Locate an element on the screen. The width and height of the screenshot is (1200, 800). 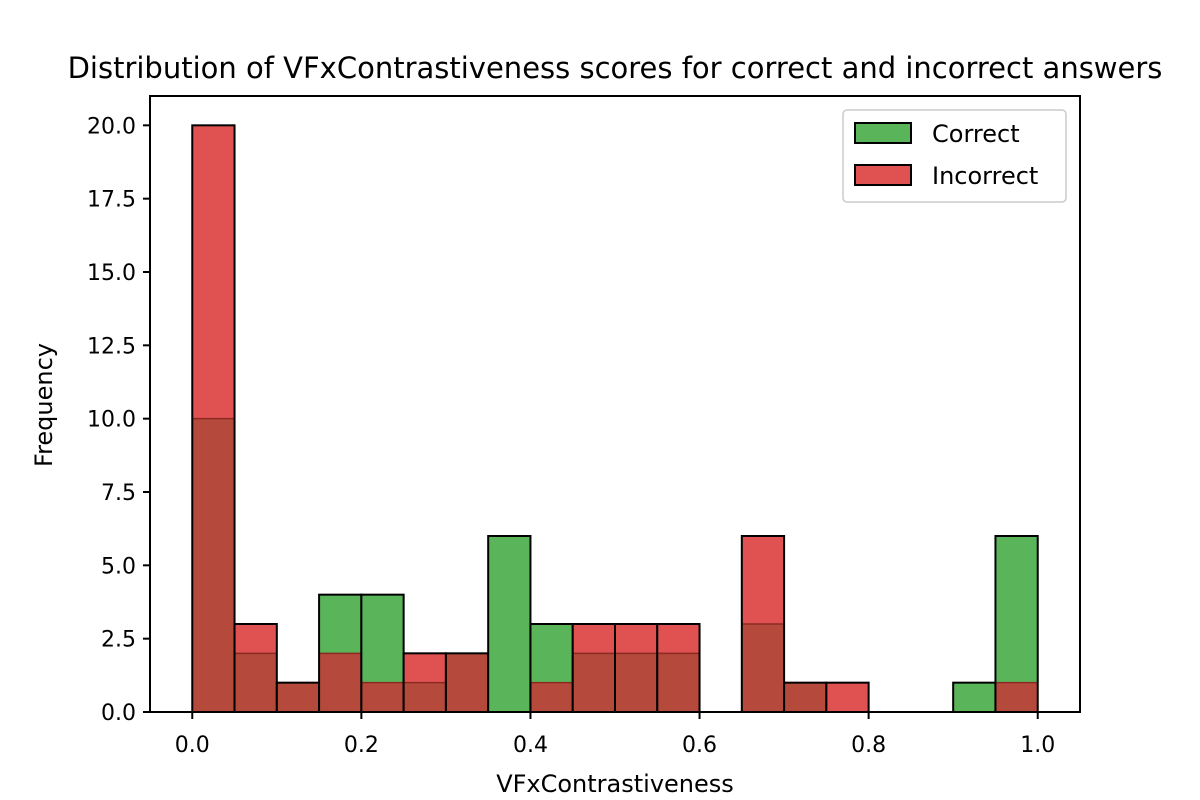
y-tick-label: 10.0 is located at coordinates (111, 420).